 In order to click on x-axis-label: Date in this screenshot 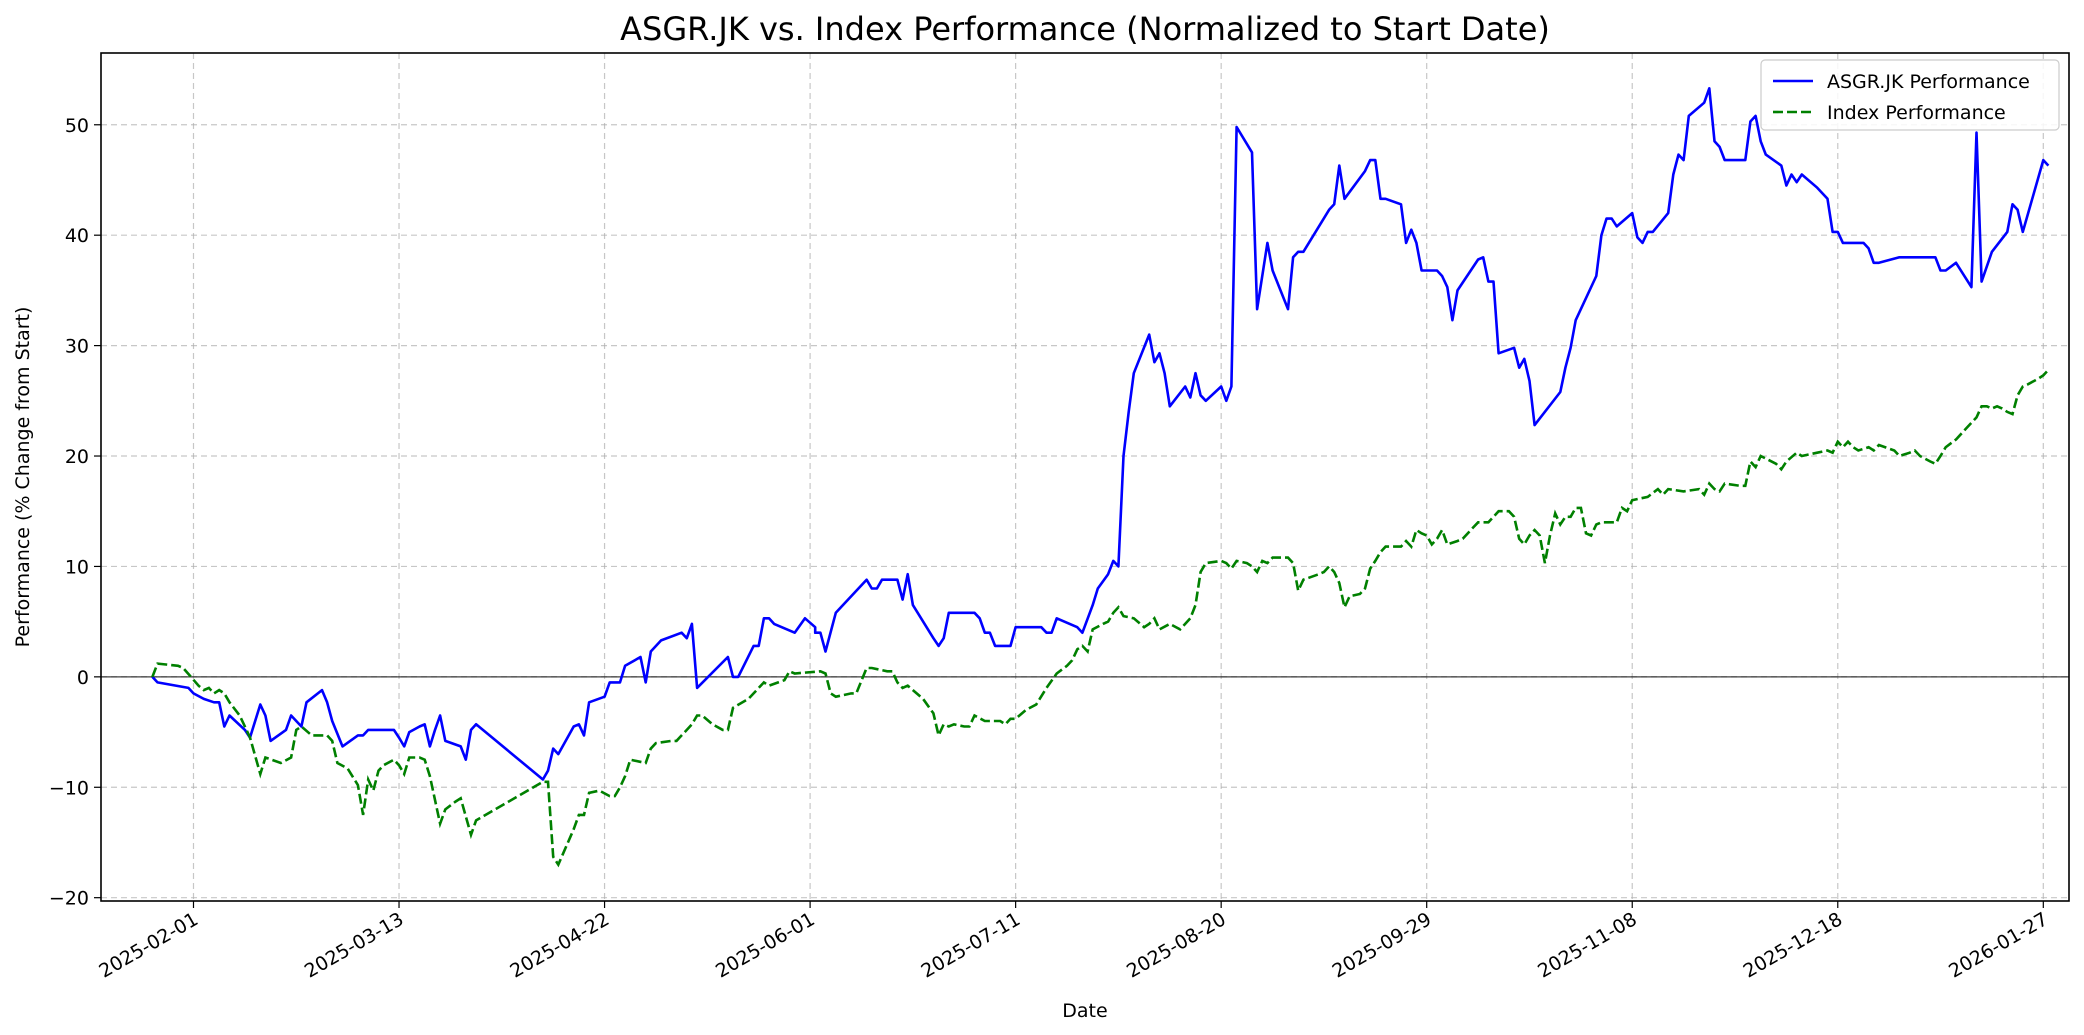, I will do `click(1084, 1011)`.